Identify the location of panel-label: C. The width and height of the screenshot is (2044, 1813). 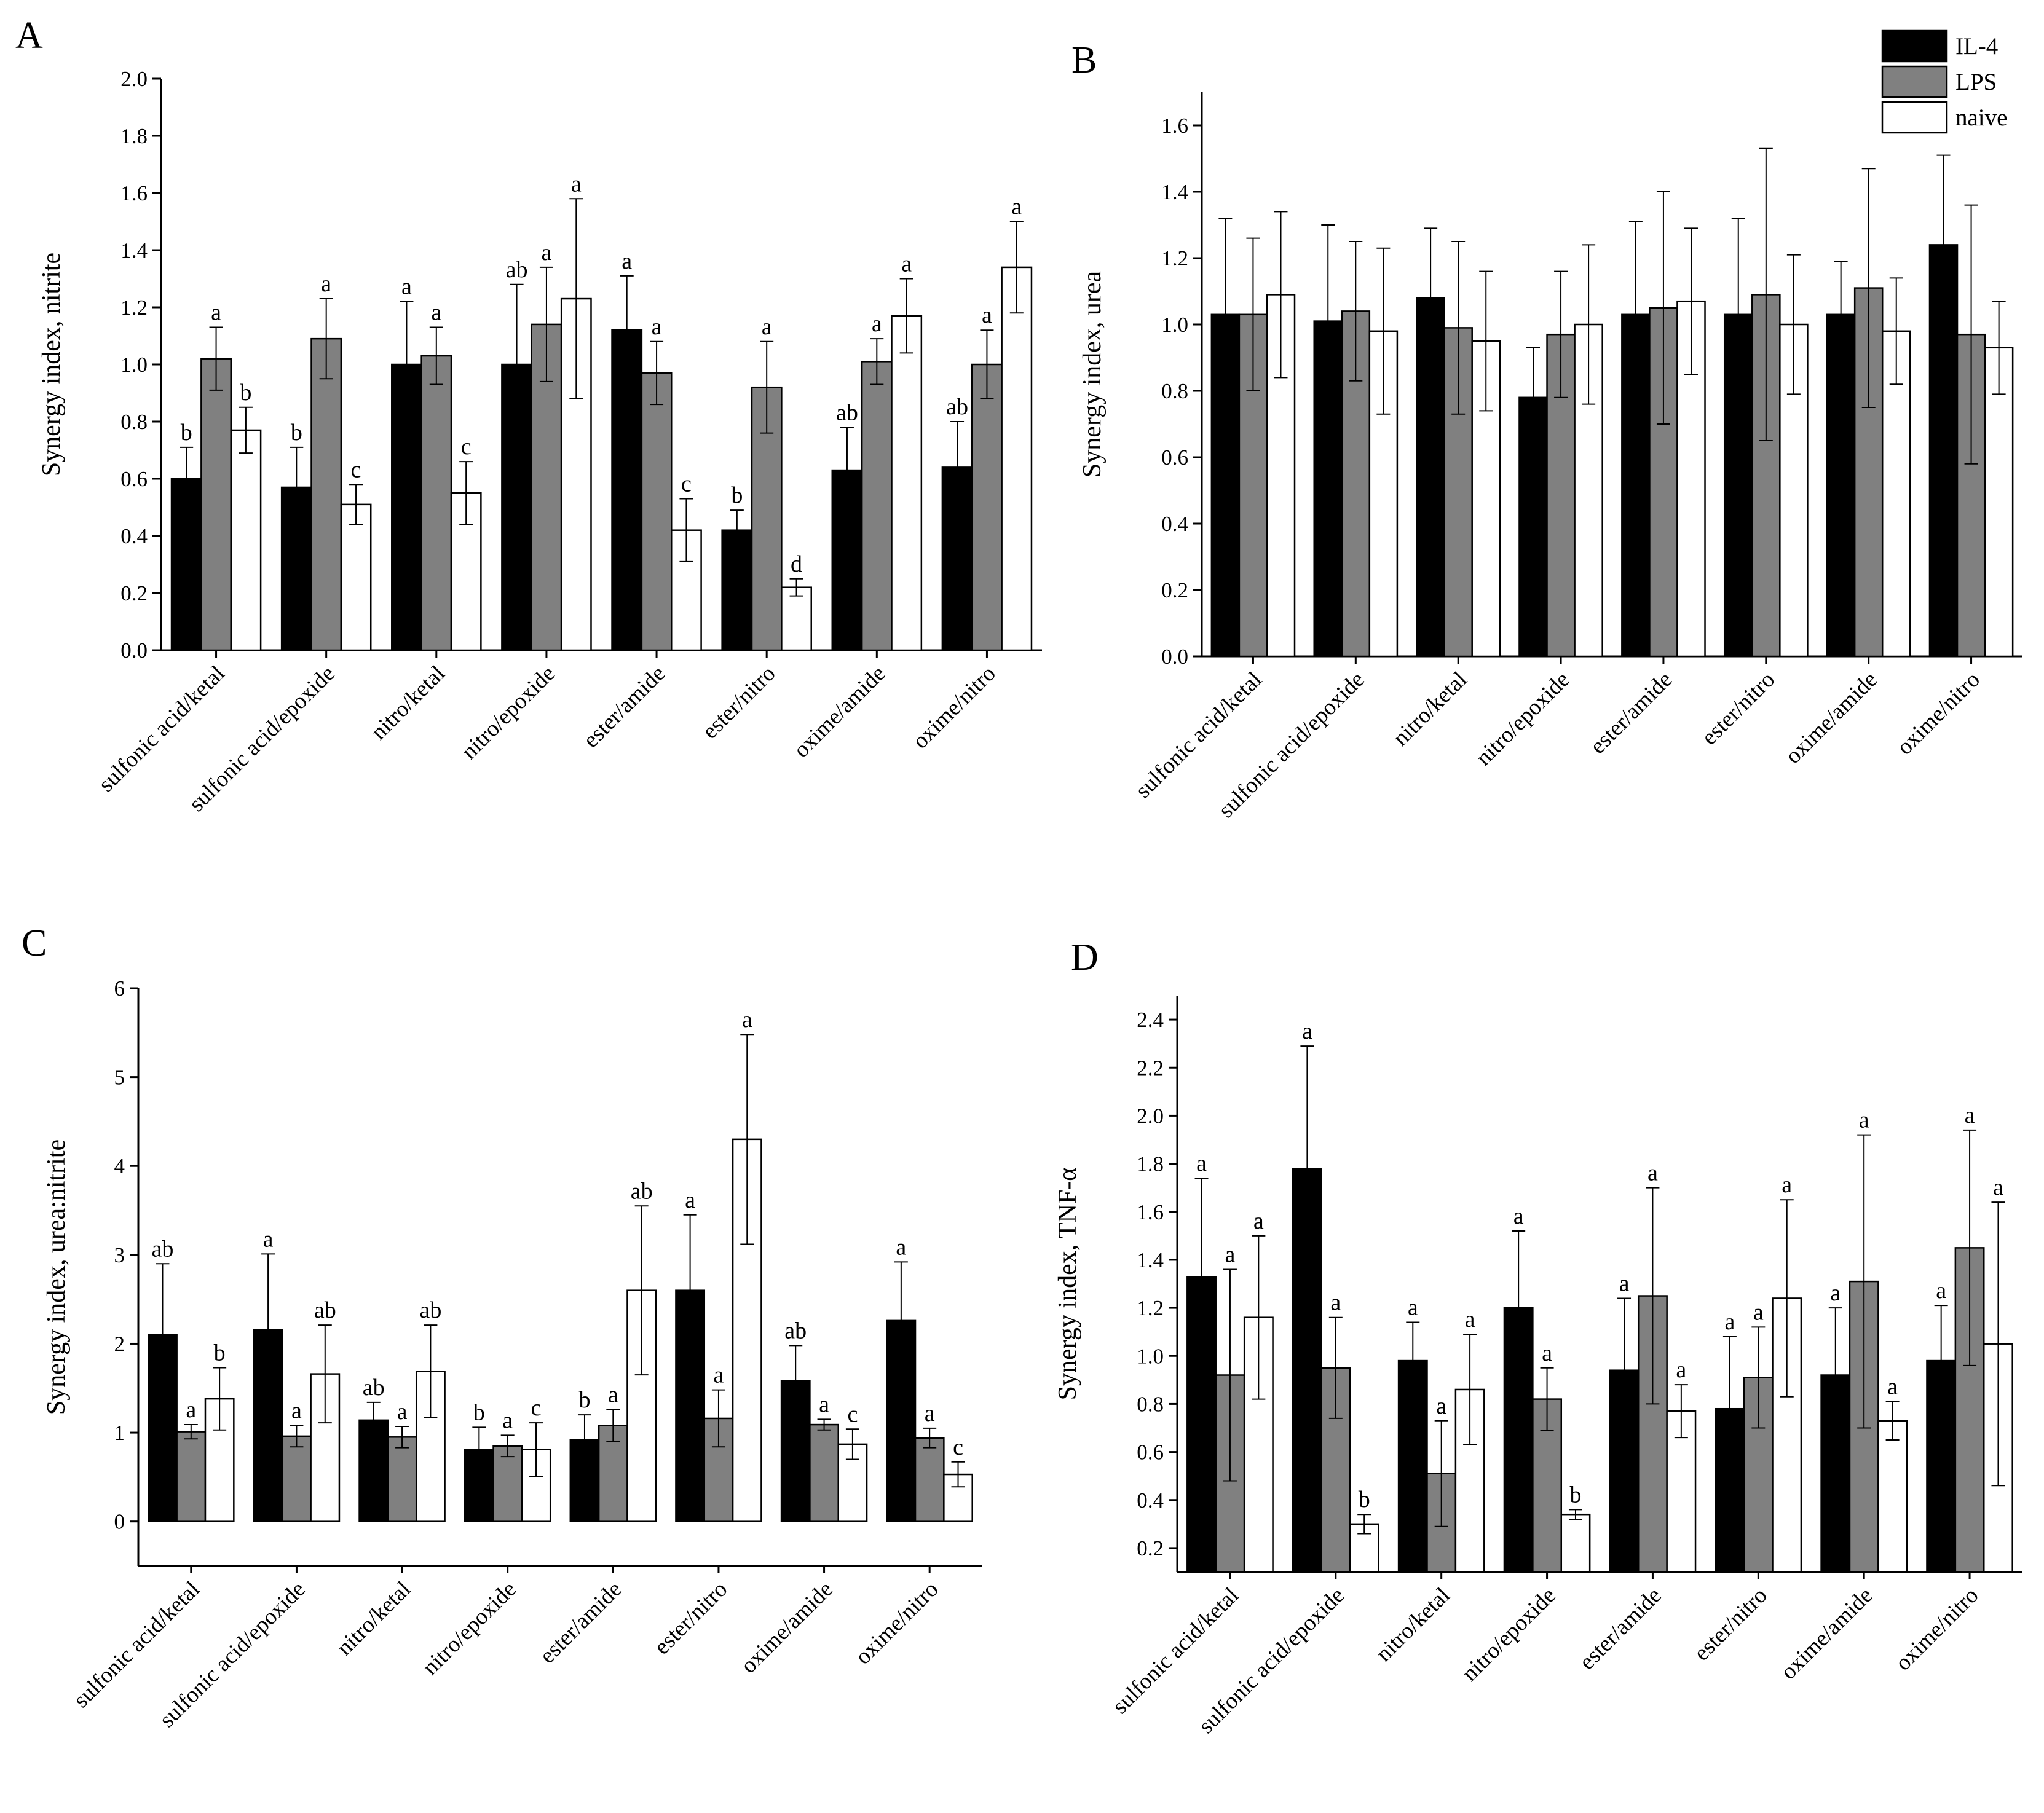
(34, 943).